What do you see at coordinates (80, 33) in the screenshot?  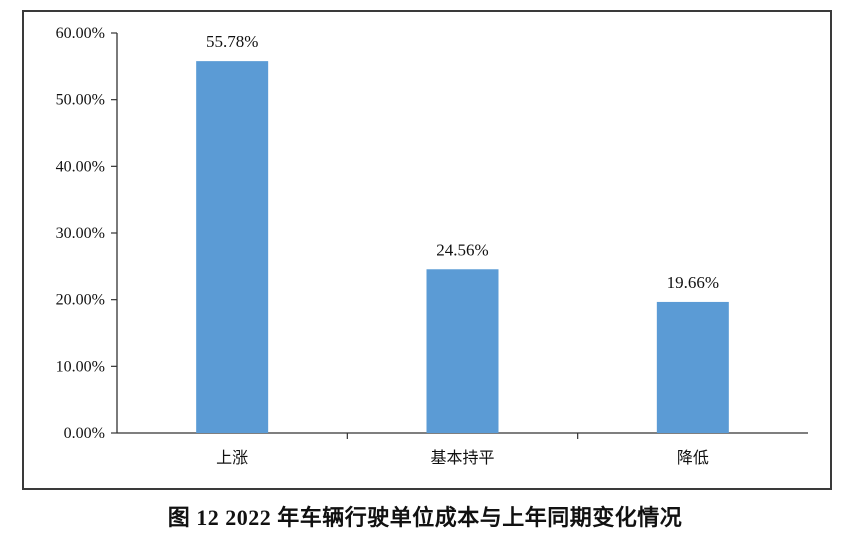 I see `y-tick-label: 60.00%` at bounding box center [80, 33].